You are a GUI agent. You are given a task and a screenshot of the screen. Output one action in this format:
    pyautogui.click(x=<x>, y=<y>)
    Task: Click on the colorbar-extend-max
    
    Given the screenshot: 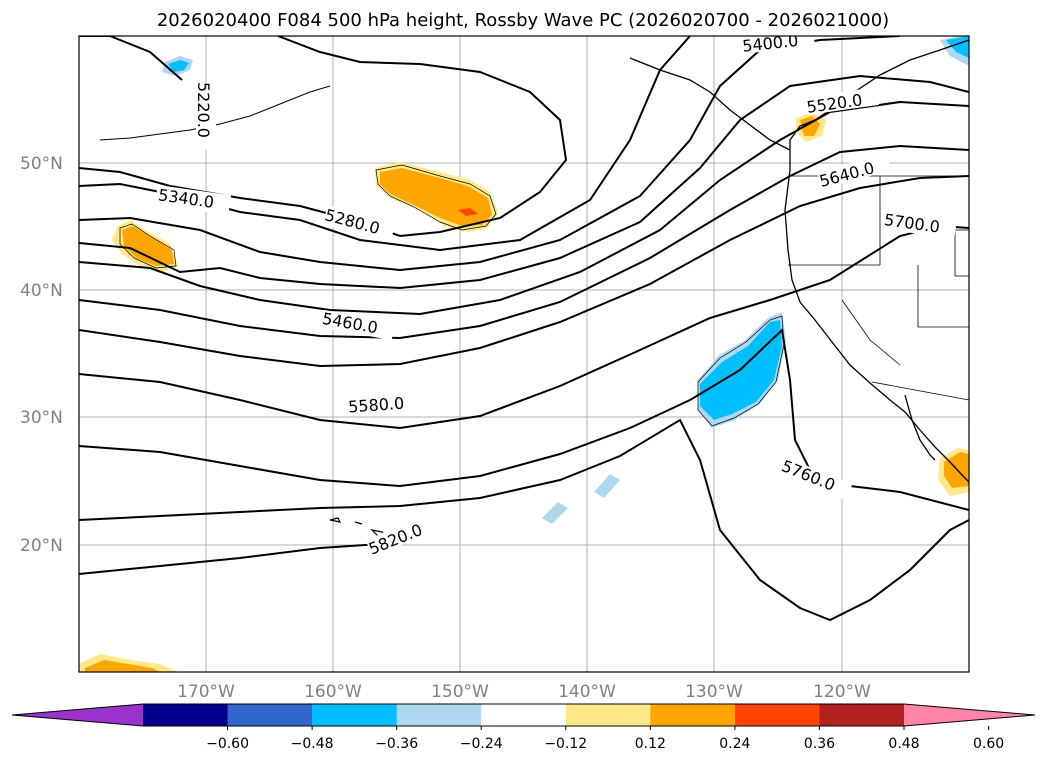 What is the action you would take?
    pyautogui.click(x=969, y=715)
    